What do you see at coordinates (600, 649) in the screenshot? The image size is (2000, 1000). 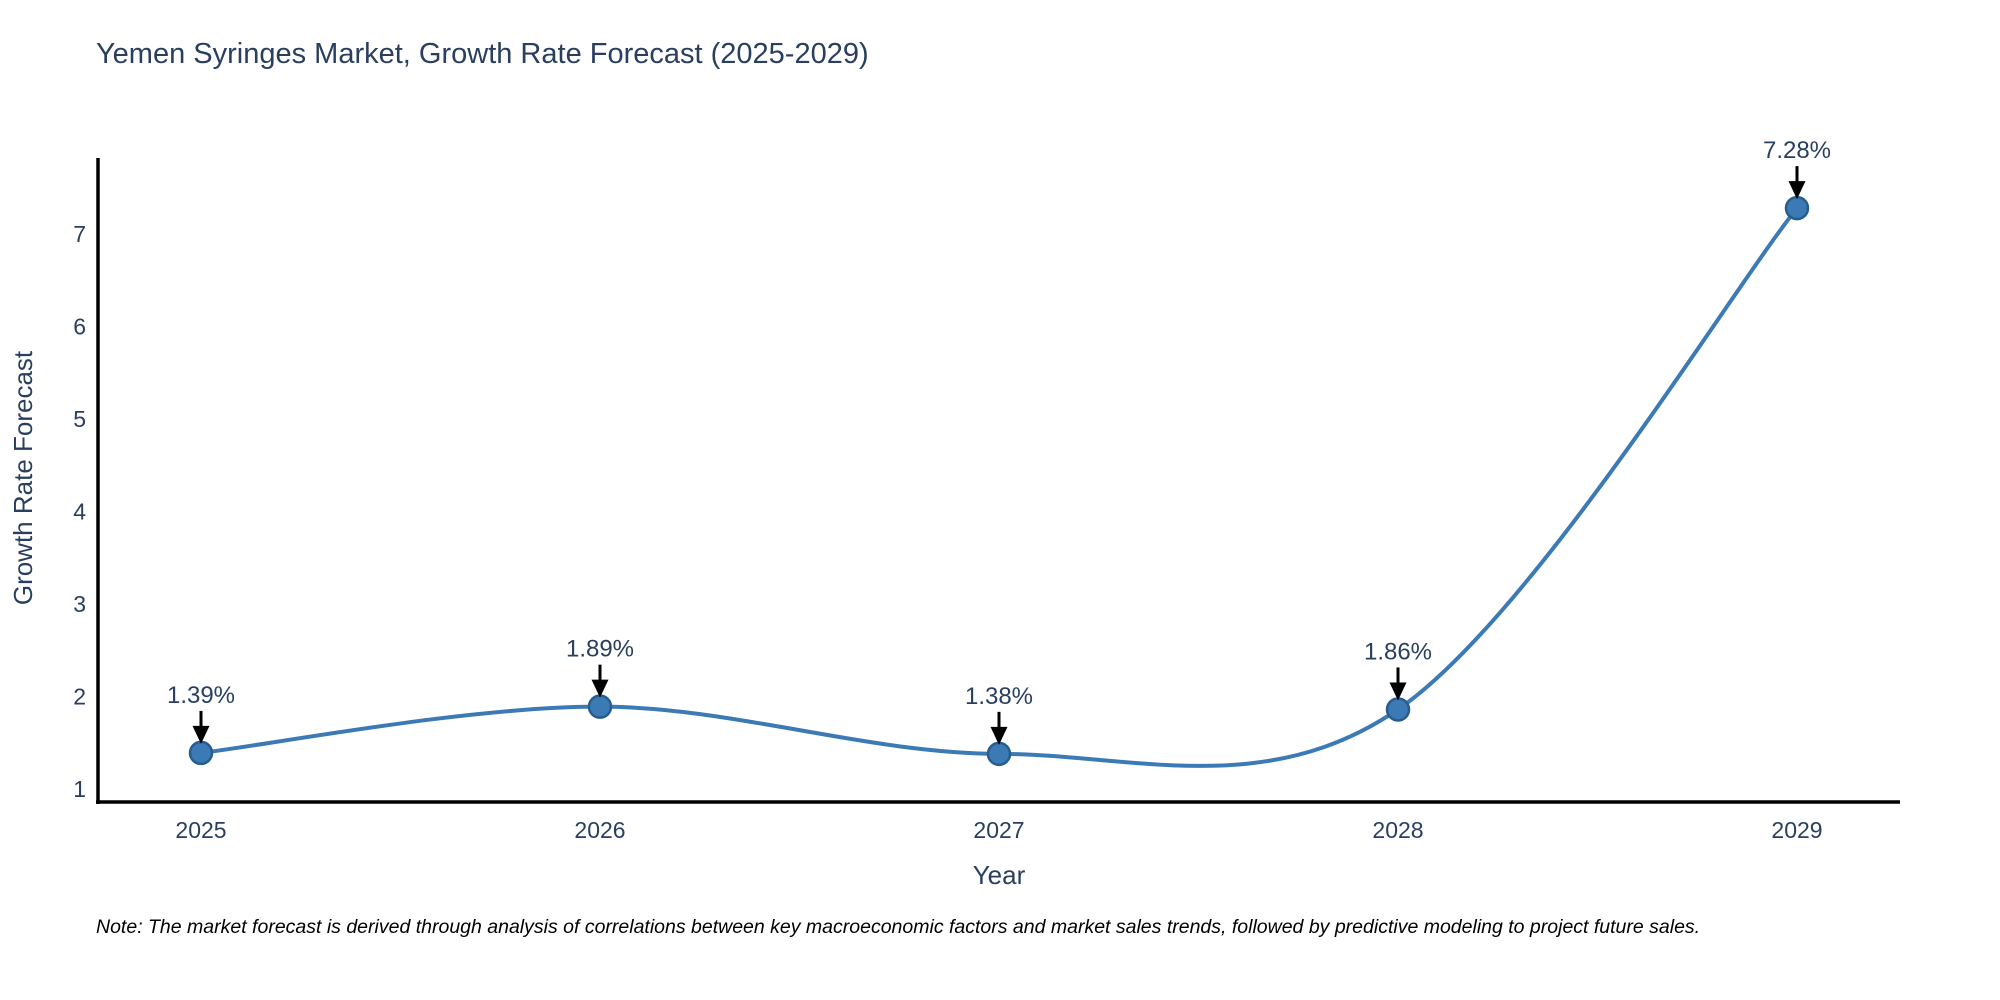 I see `annotation-label-2026: 1.89%` at bounding box center [600, 649].